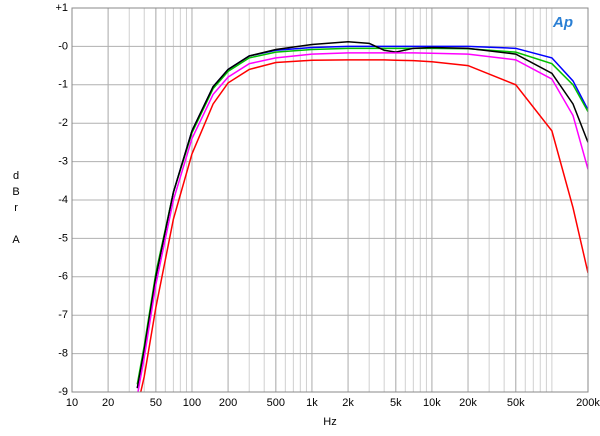  I want to click on x-tick-label: 20k, so click(468, 403).